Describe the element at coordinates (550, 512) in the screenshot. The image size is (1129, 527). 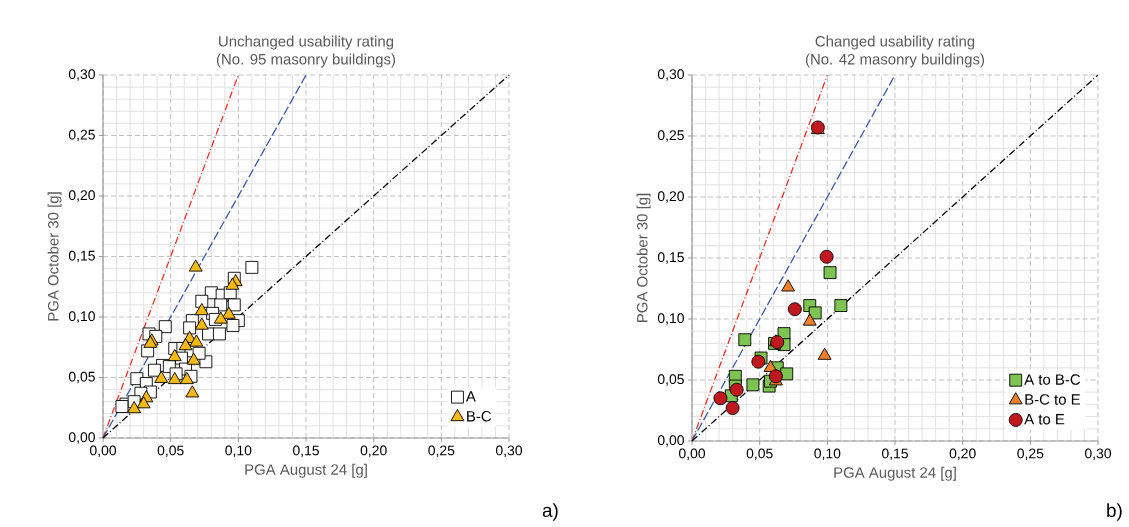
I see `text: a)` at that location.